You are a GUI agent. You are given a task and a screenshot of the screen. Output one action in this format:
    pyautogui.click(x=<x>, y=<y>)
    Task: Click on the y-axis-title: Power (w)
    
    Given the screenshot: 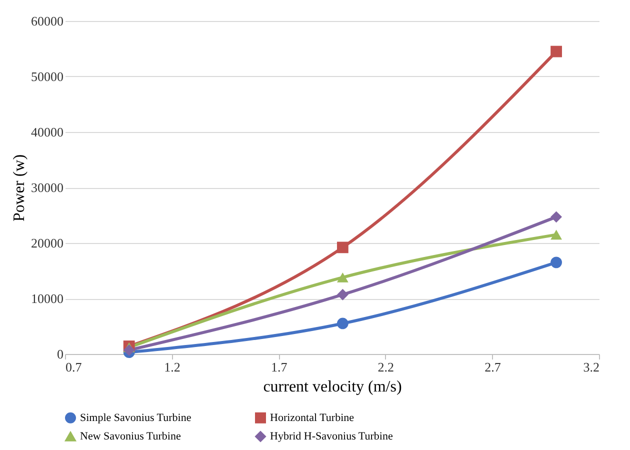 What is the action you would take?
    pyautogui.click(x=19, y=188)
    